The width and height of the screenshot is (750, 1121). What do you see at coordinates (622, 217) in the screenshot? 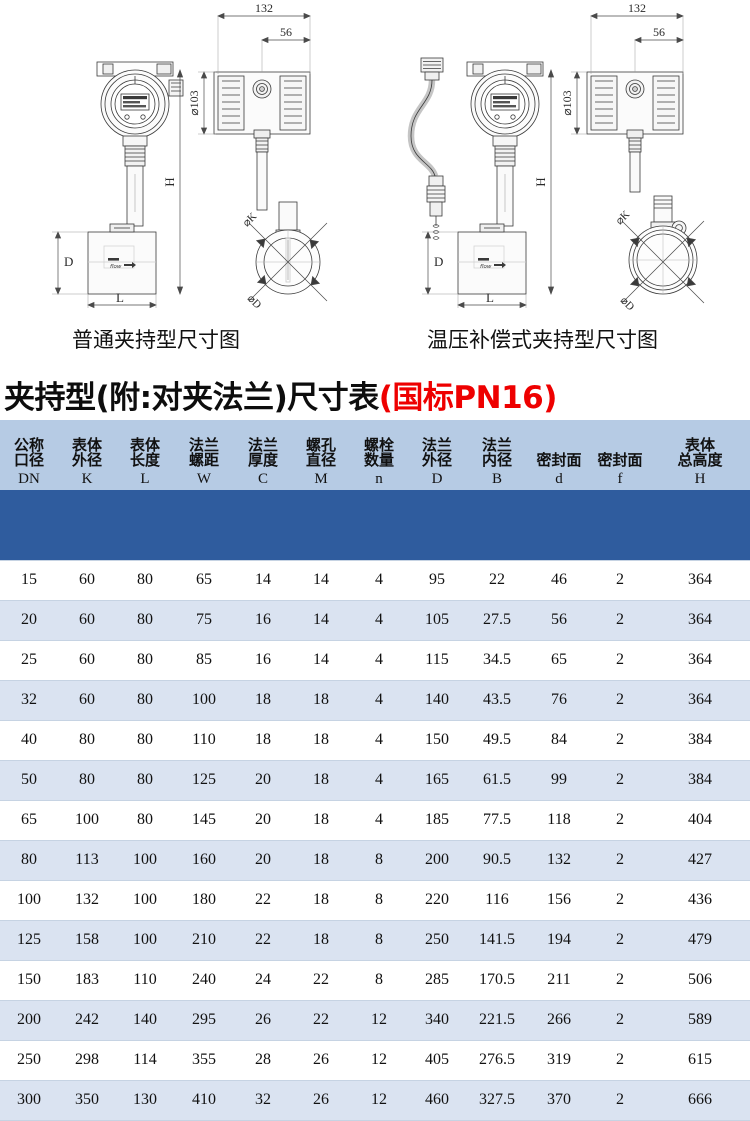
I see `dim-label-diaK-right: ⌀K` at bounding box center [622, 217].